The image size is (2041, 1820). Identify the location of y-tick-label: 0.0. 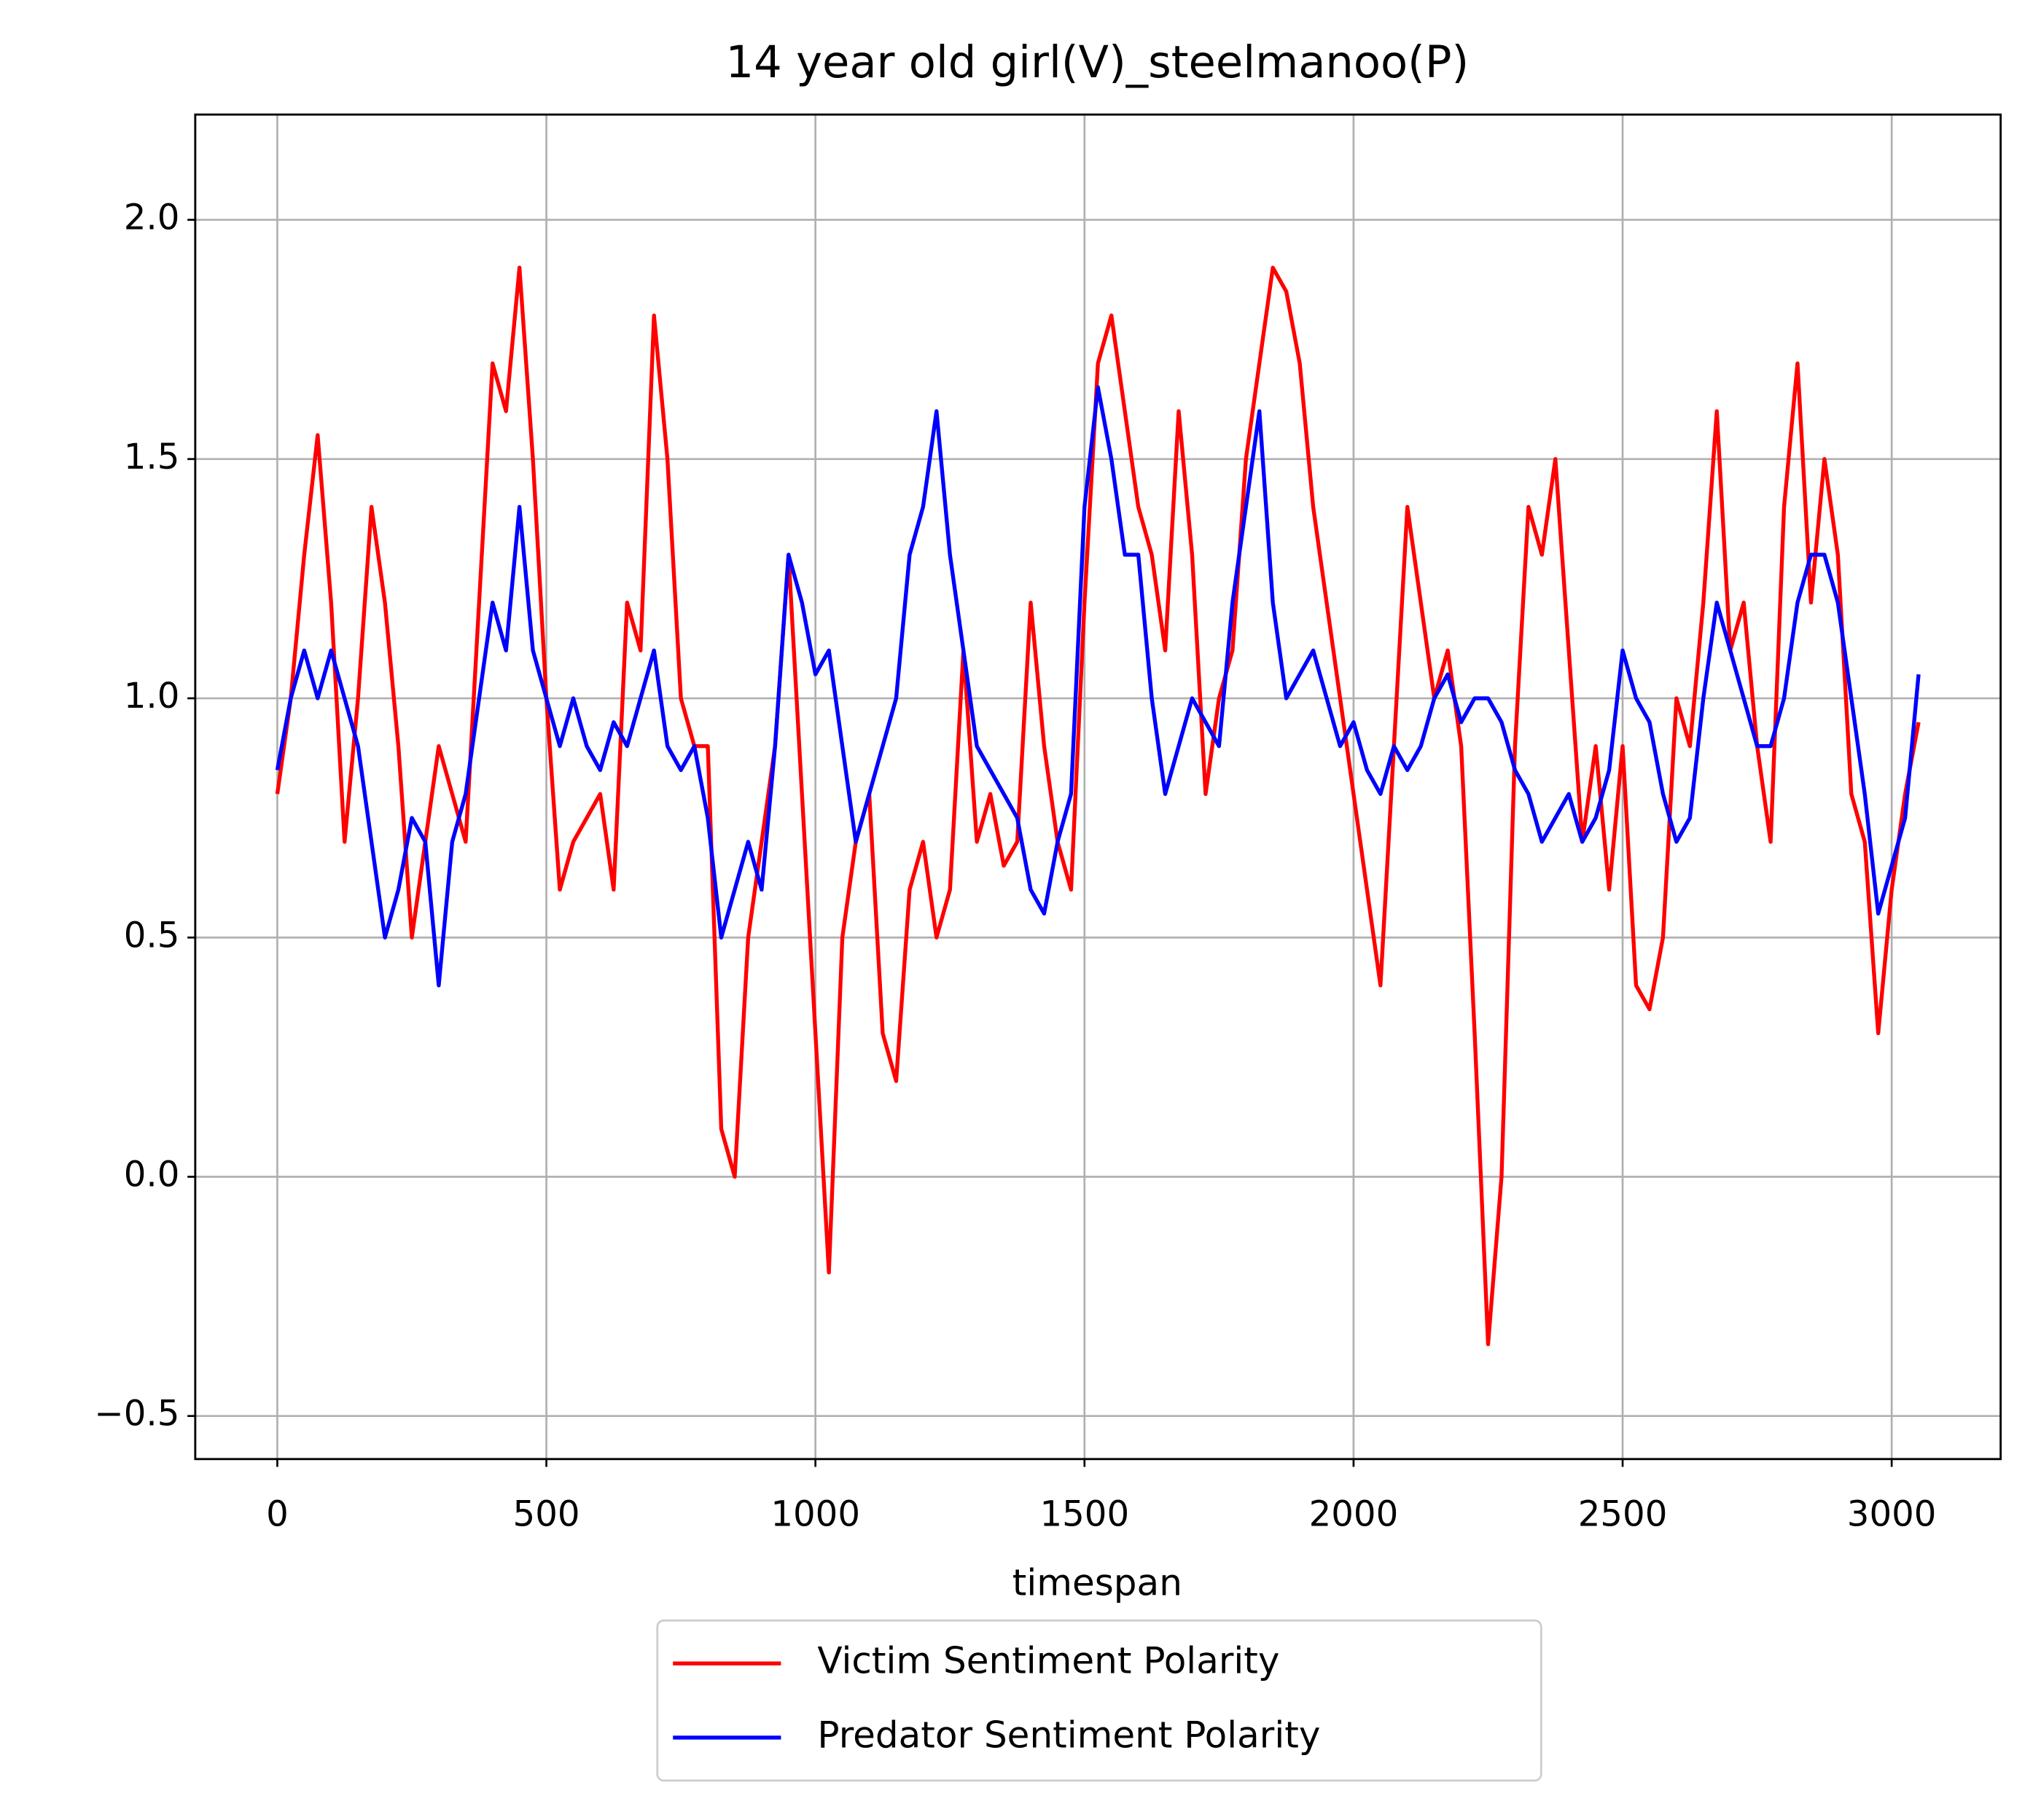
(152, 1174).